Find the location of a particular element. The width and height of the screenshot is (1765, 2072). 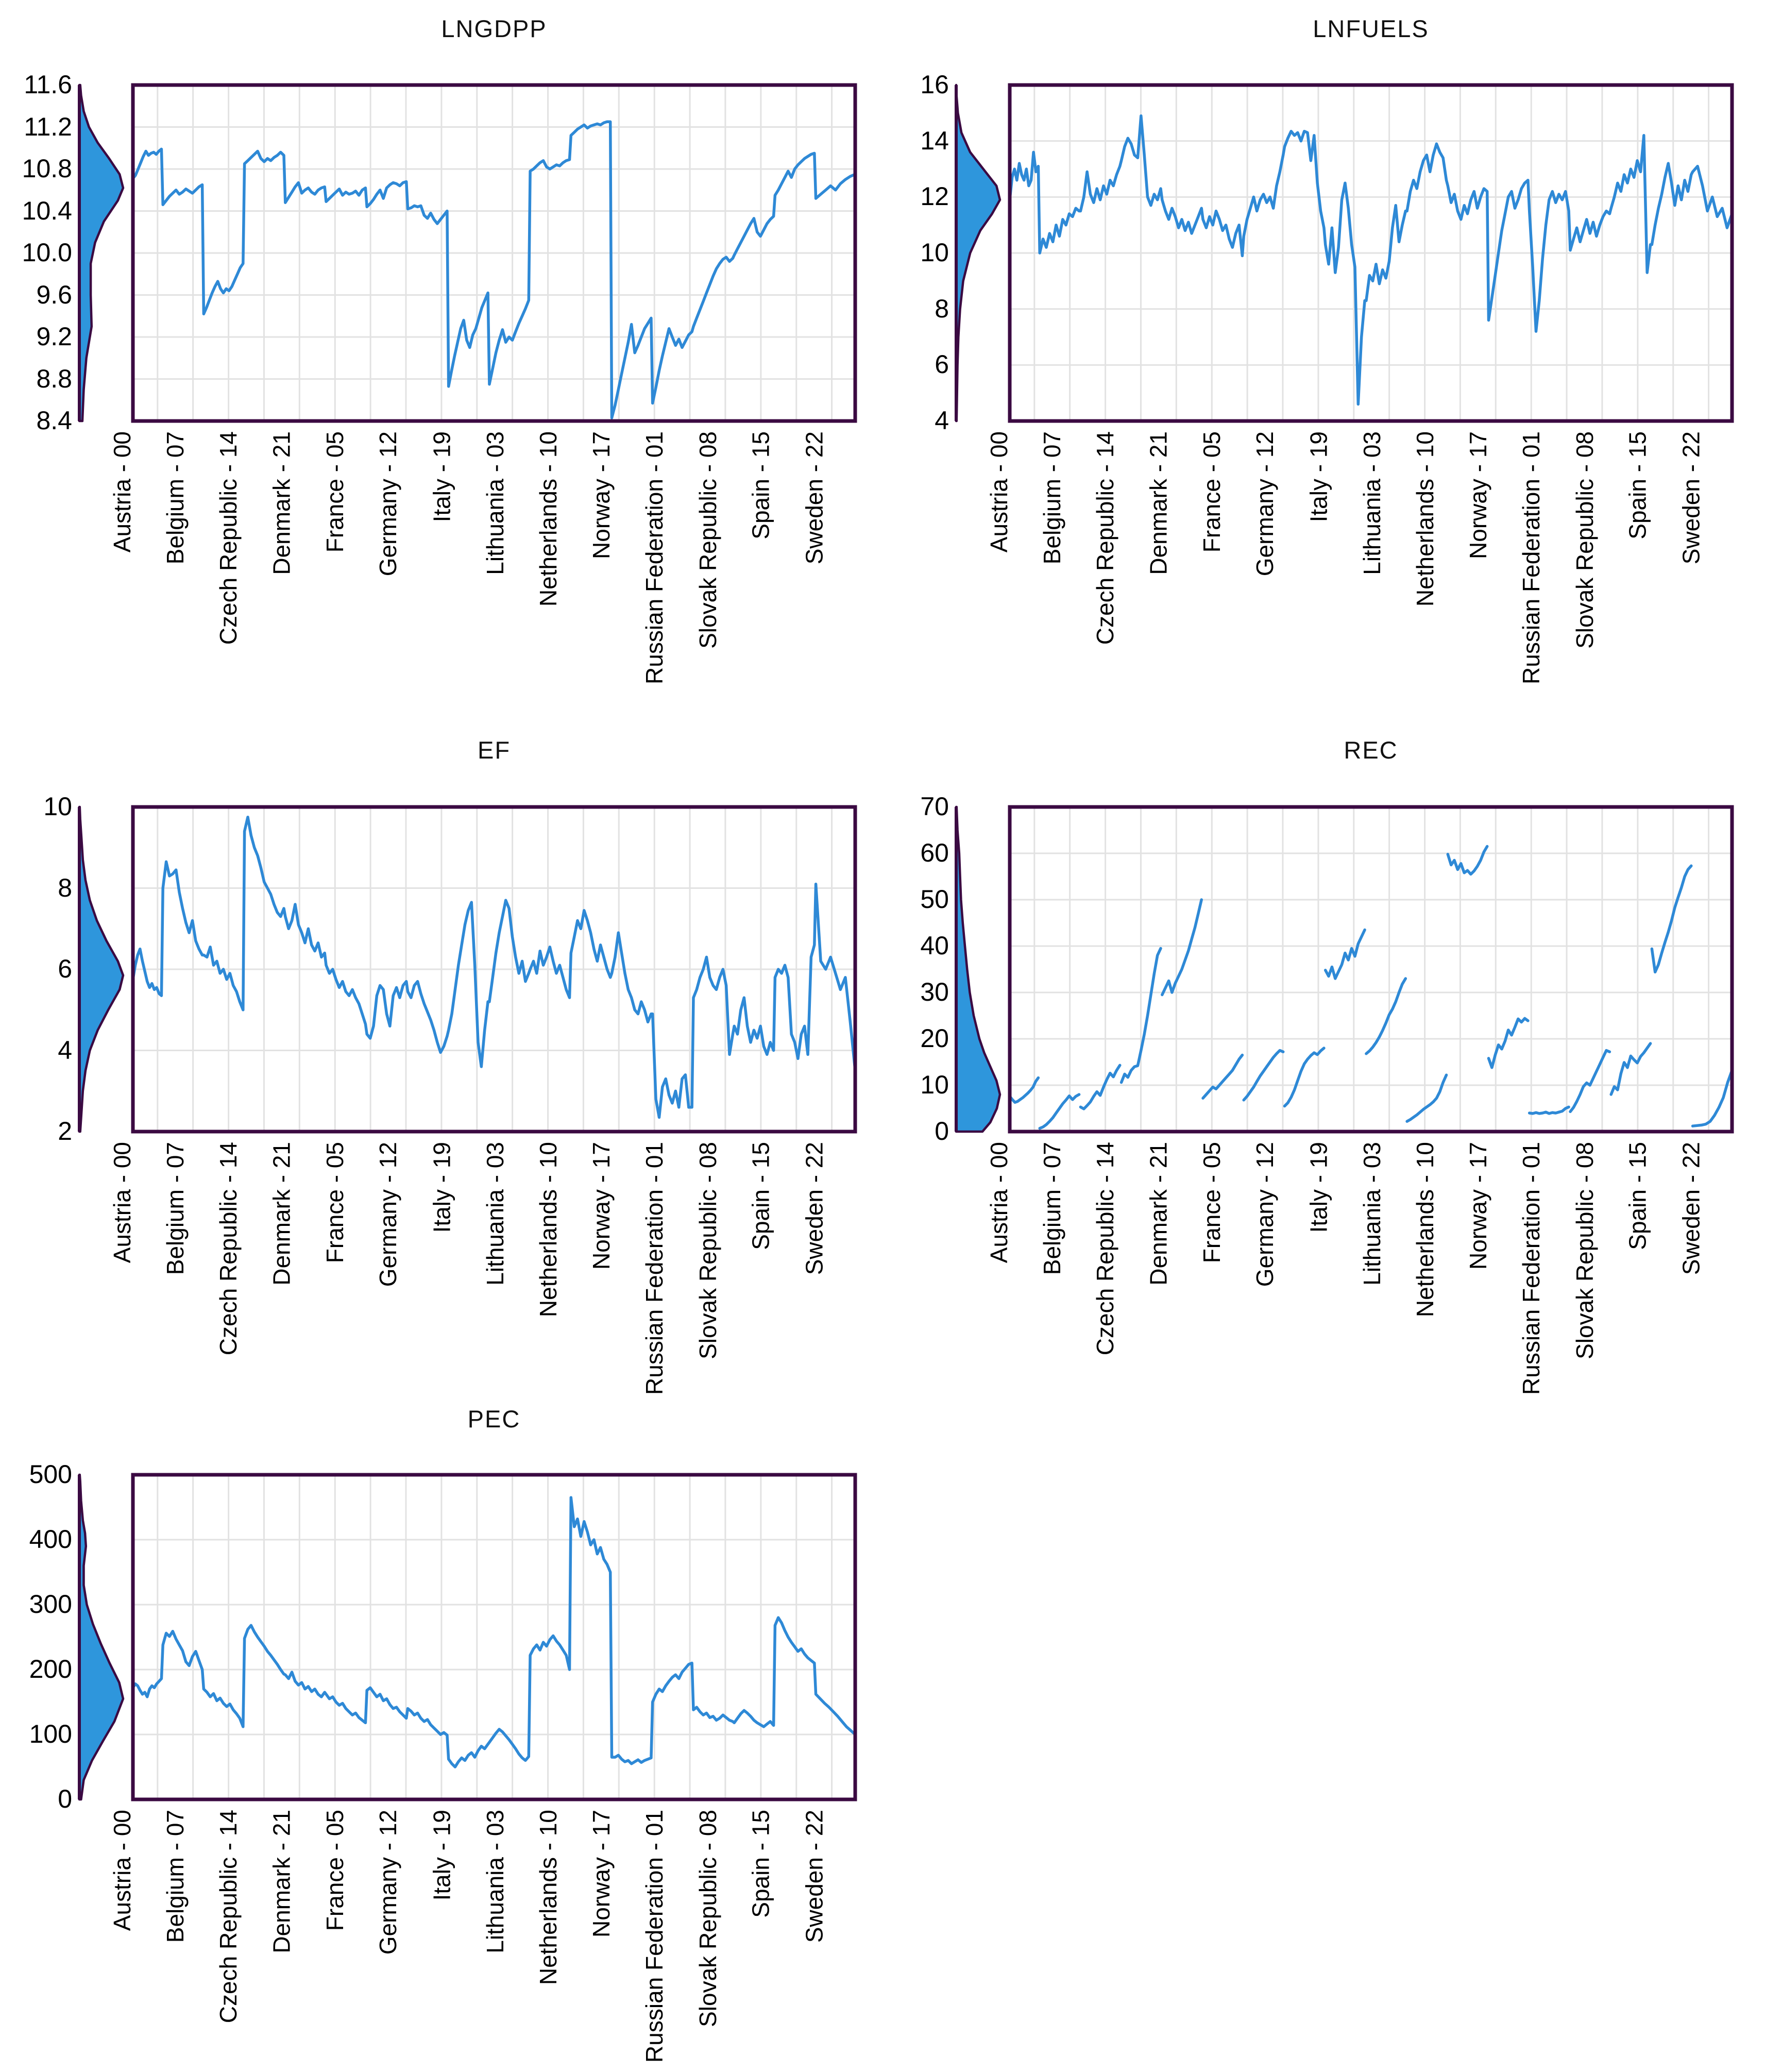

chart-title-lnfuels: LNFUELS is located at coordinates (1371, 29).